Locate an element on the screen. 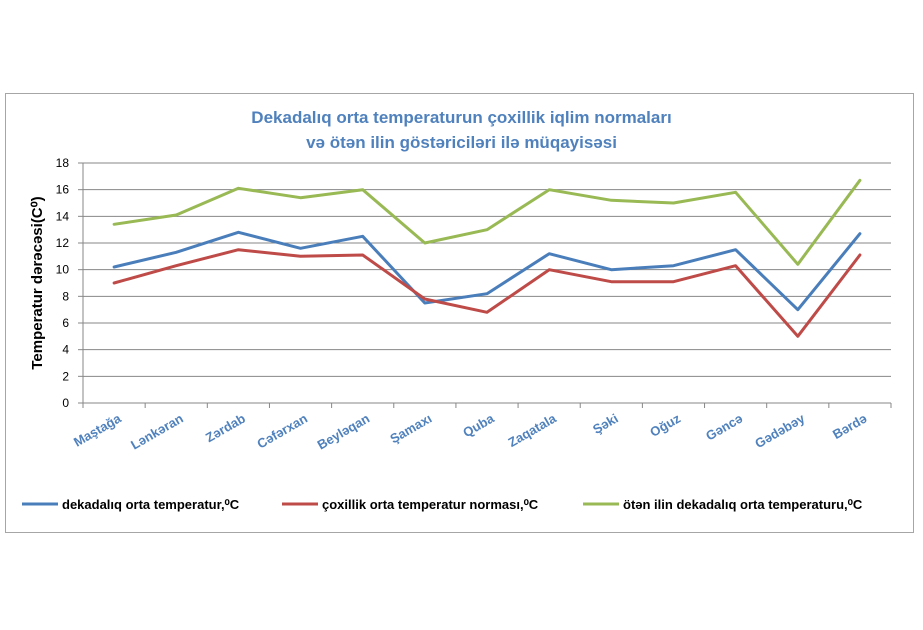 Image resolution: width=923 pixels, height=630 pixels. legend-label-1: dekadalıq orta temperatur,⁰C is located at coordinates (151, 504).